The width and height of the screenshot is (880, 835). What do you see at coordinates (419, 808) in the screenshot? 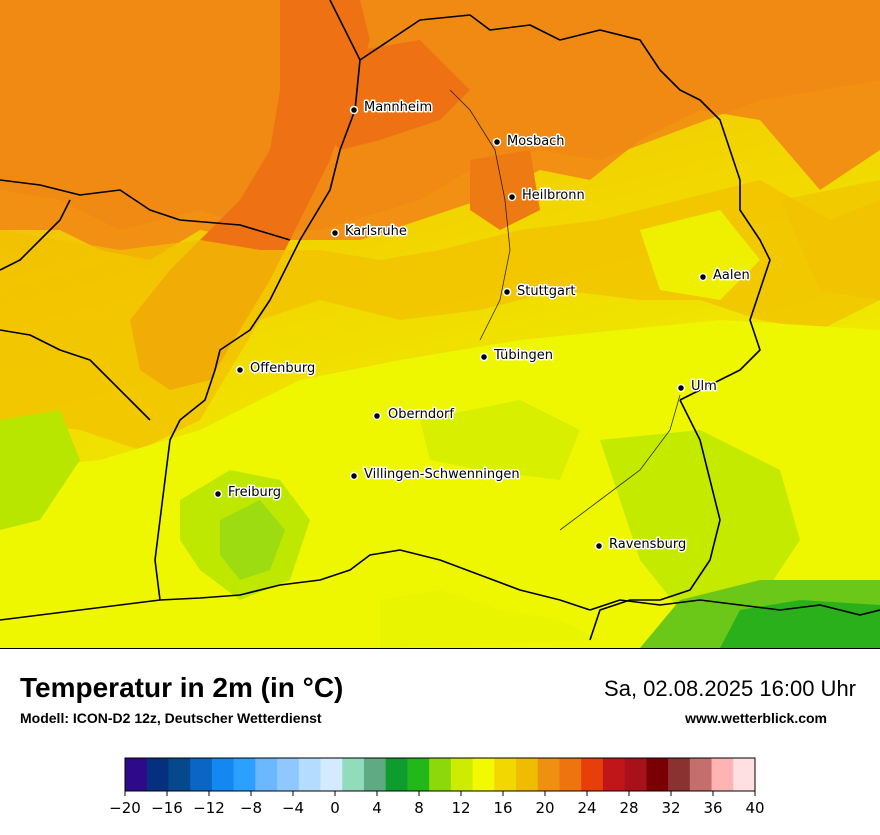
I see `scale-tick-label: 8` at bounding box center [419, 808].